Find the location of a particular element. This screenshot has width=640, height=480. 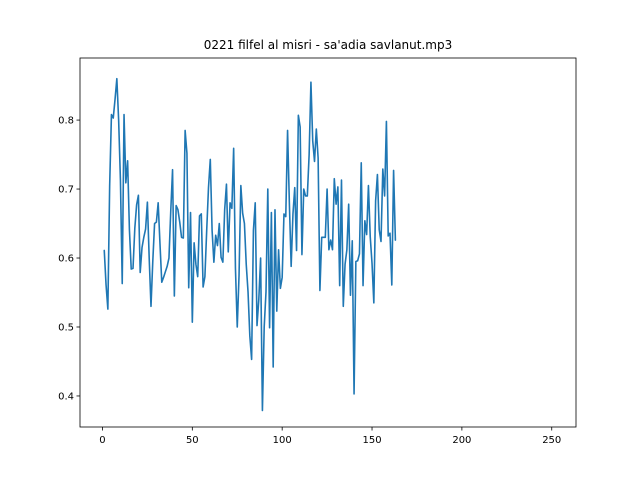

x-tick-label: 200 is located at coordinates (461, 440).